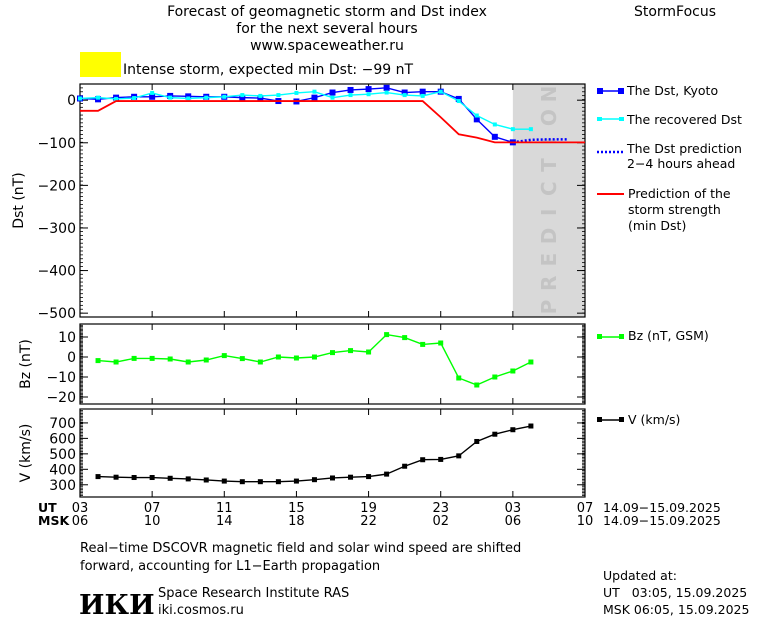 This screenshot has height=624, width=760. I want to click on legend-storm-strength: Prediction of the, so click(679, 193).